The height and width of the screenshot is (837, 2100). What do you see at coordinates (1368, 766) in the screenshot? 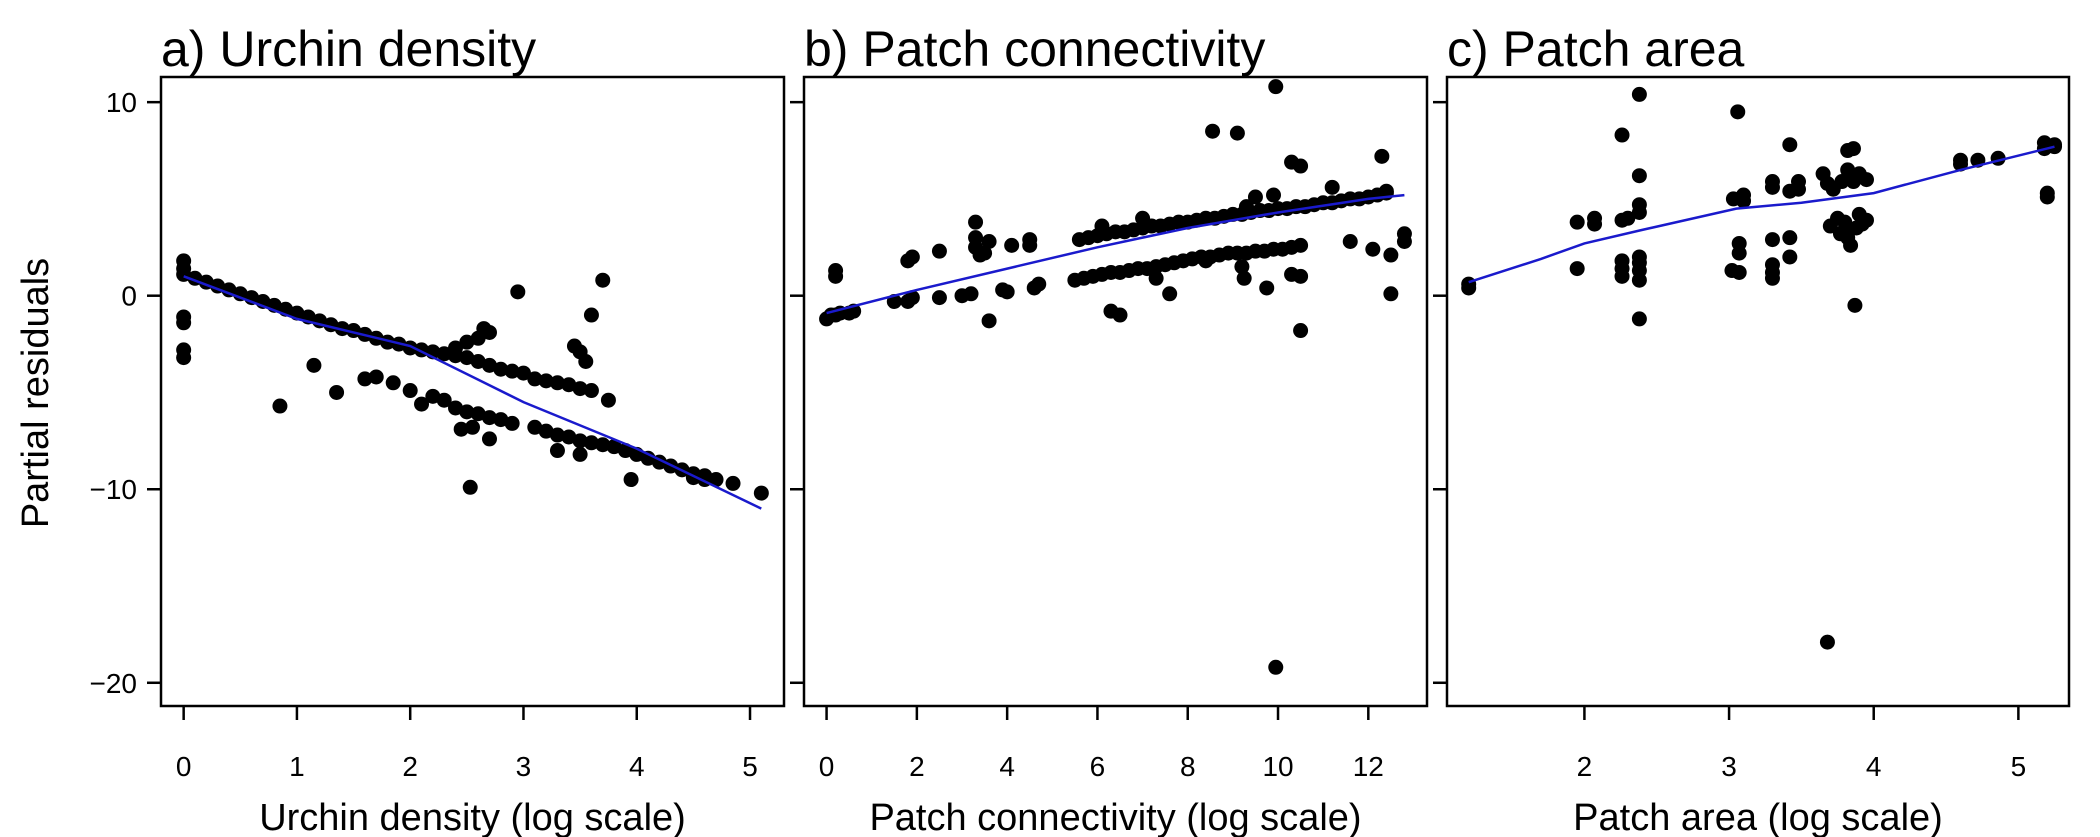
I see `x-tick-label: 12` at bounding box center [1368, 766].